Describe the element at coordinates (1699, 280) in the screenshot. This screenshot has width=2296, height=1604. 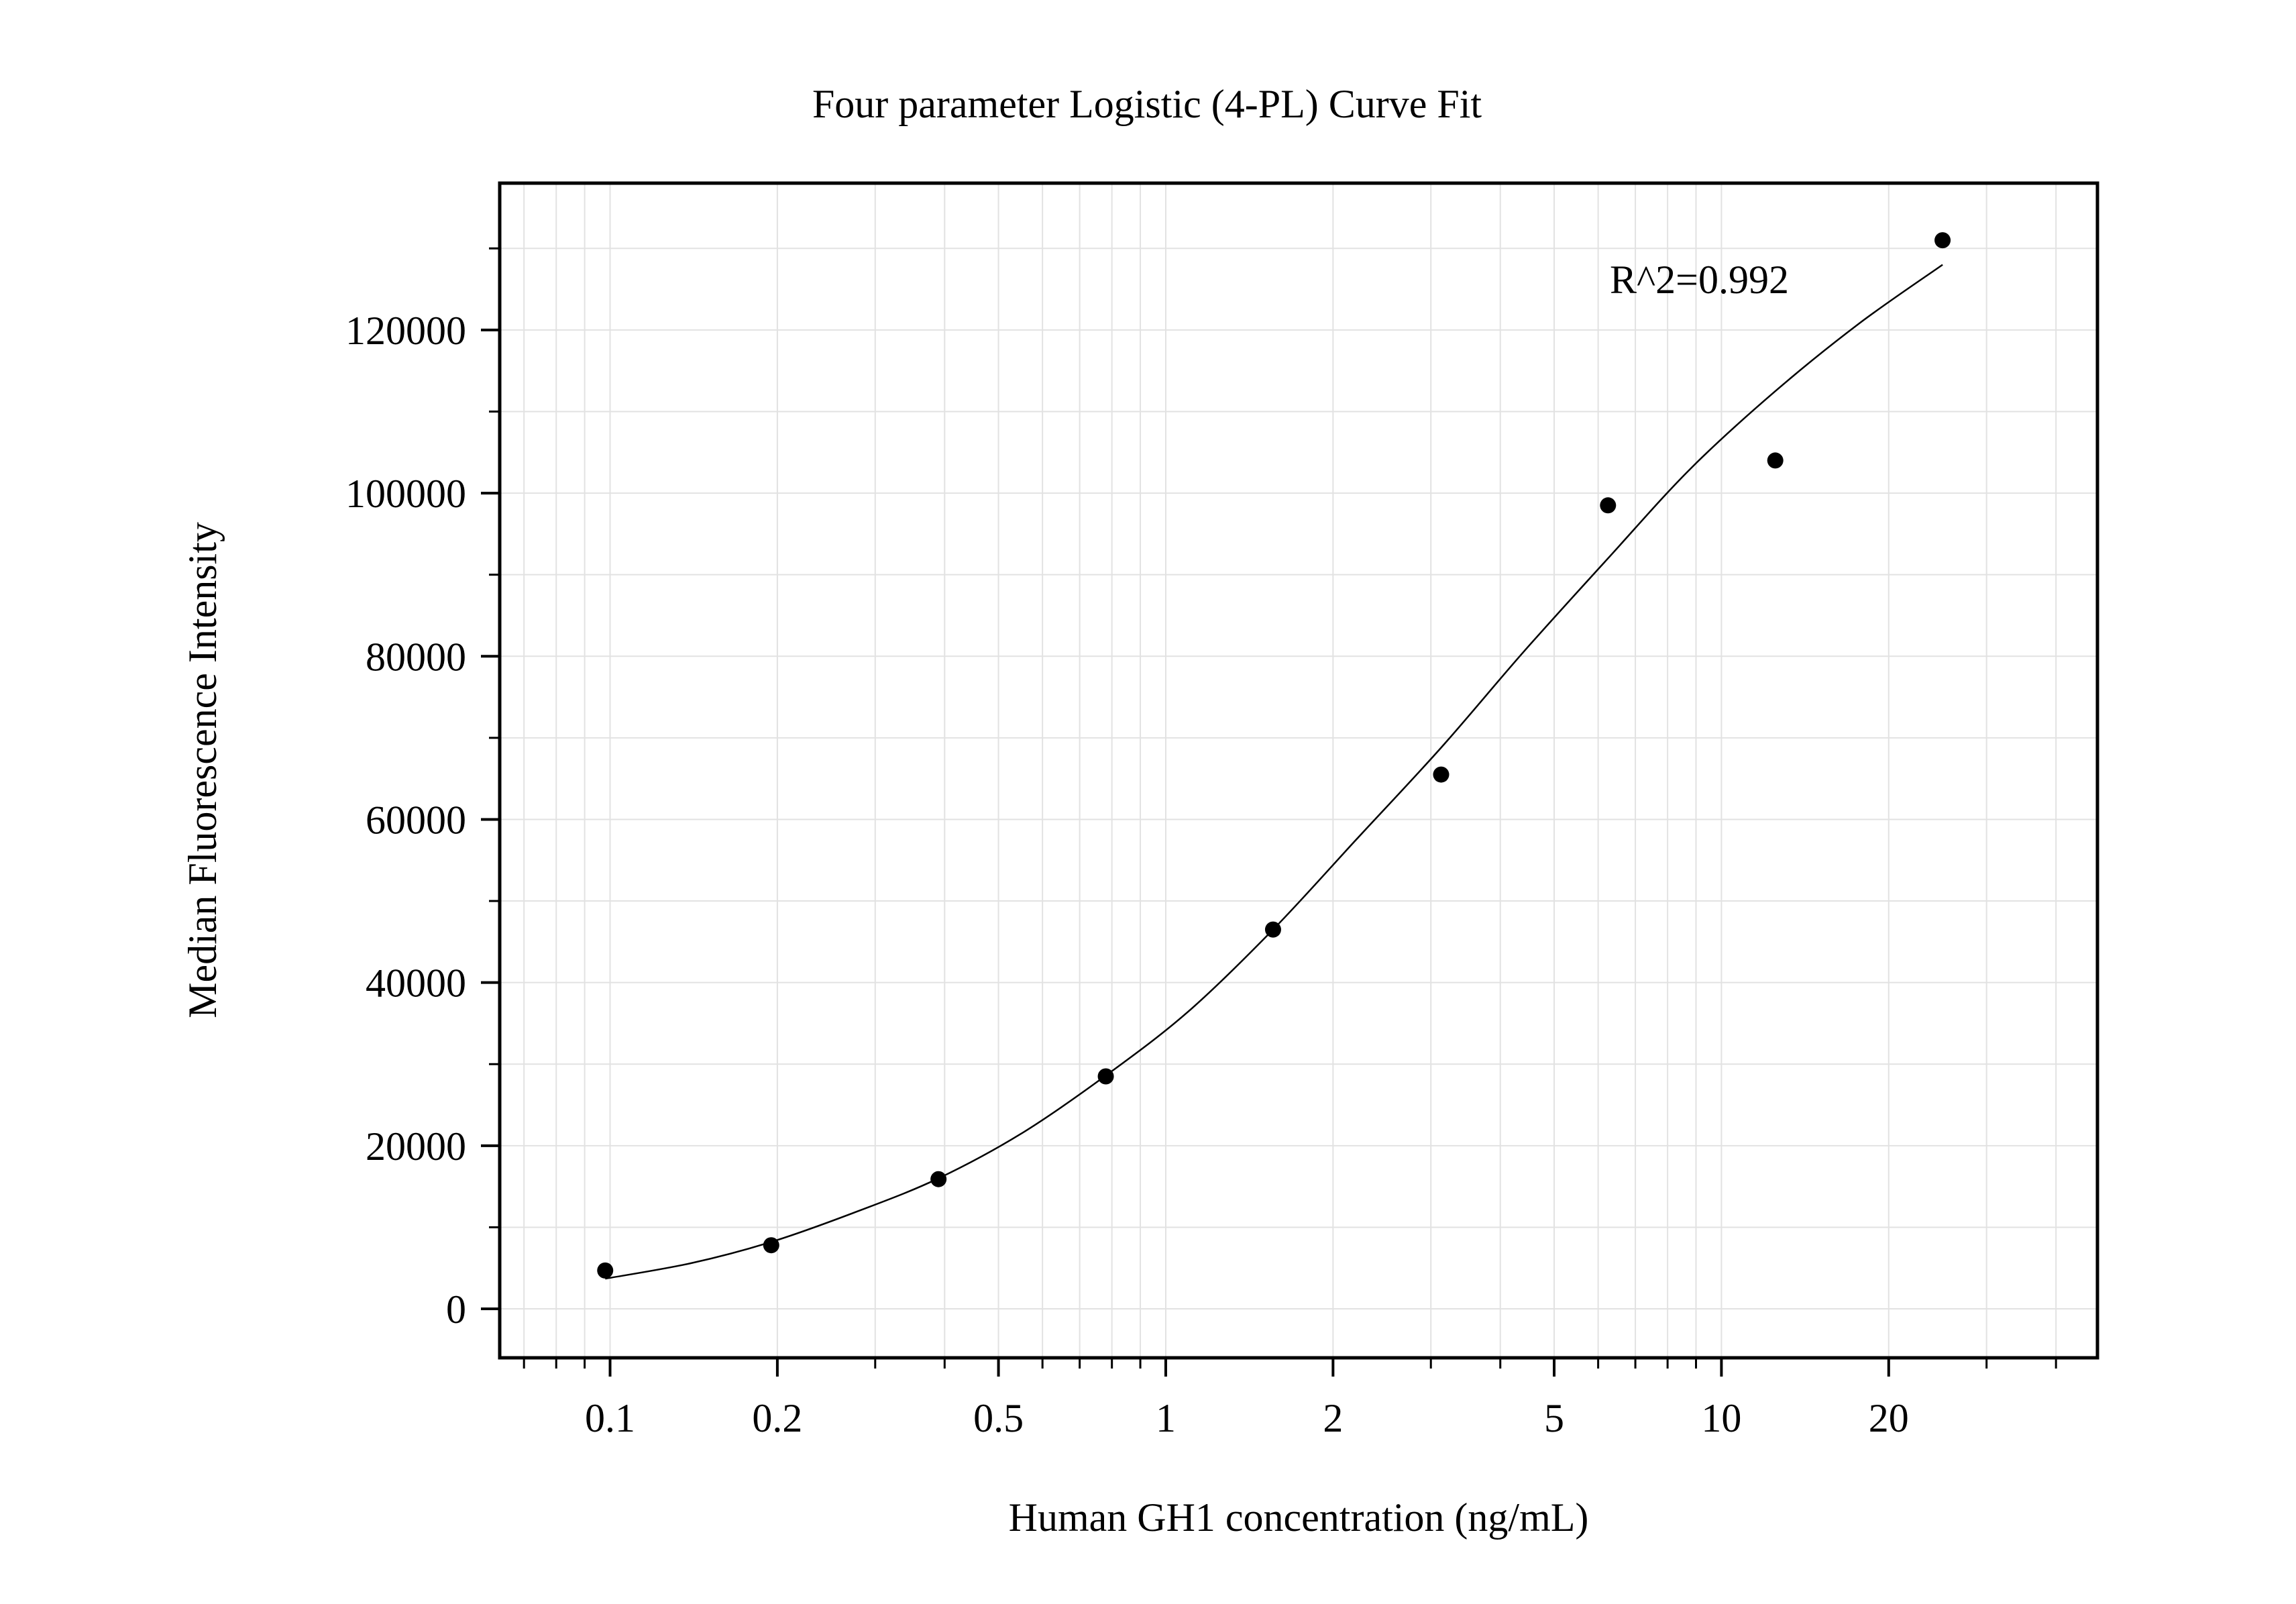
I see `r-squared-annotation: R^2=0.992` at that location.